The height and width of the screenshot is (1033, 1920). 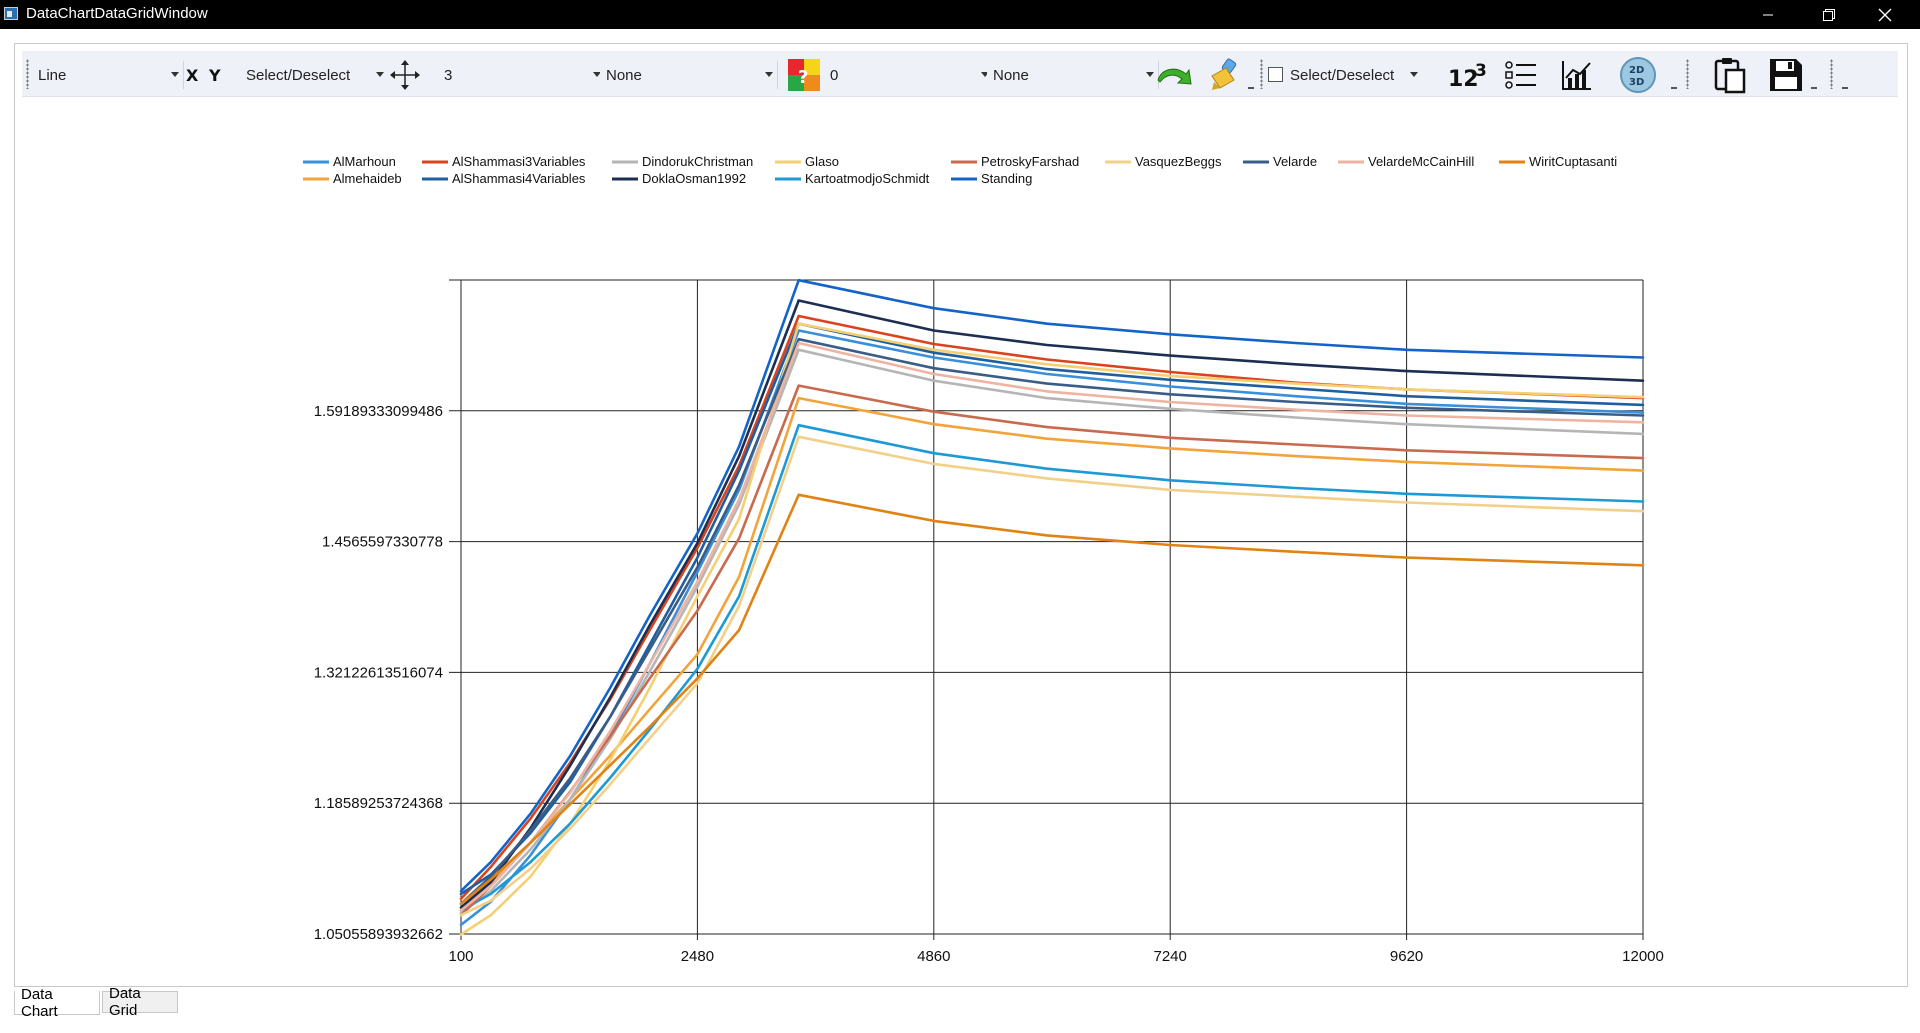 I want to click on line-width-value: 3, so click(x=448, y=75).